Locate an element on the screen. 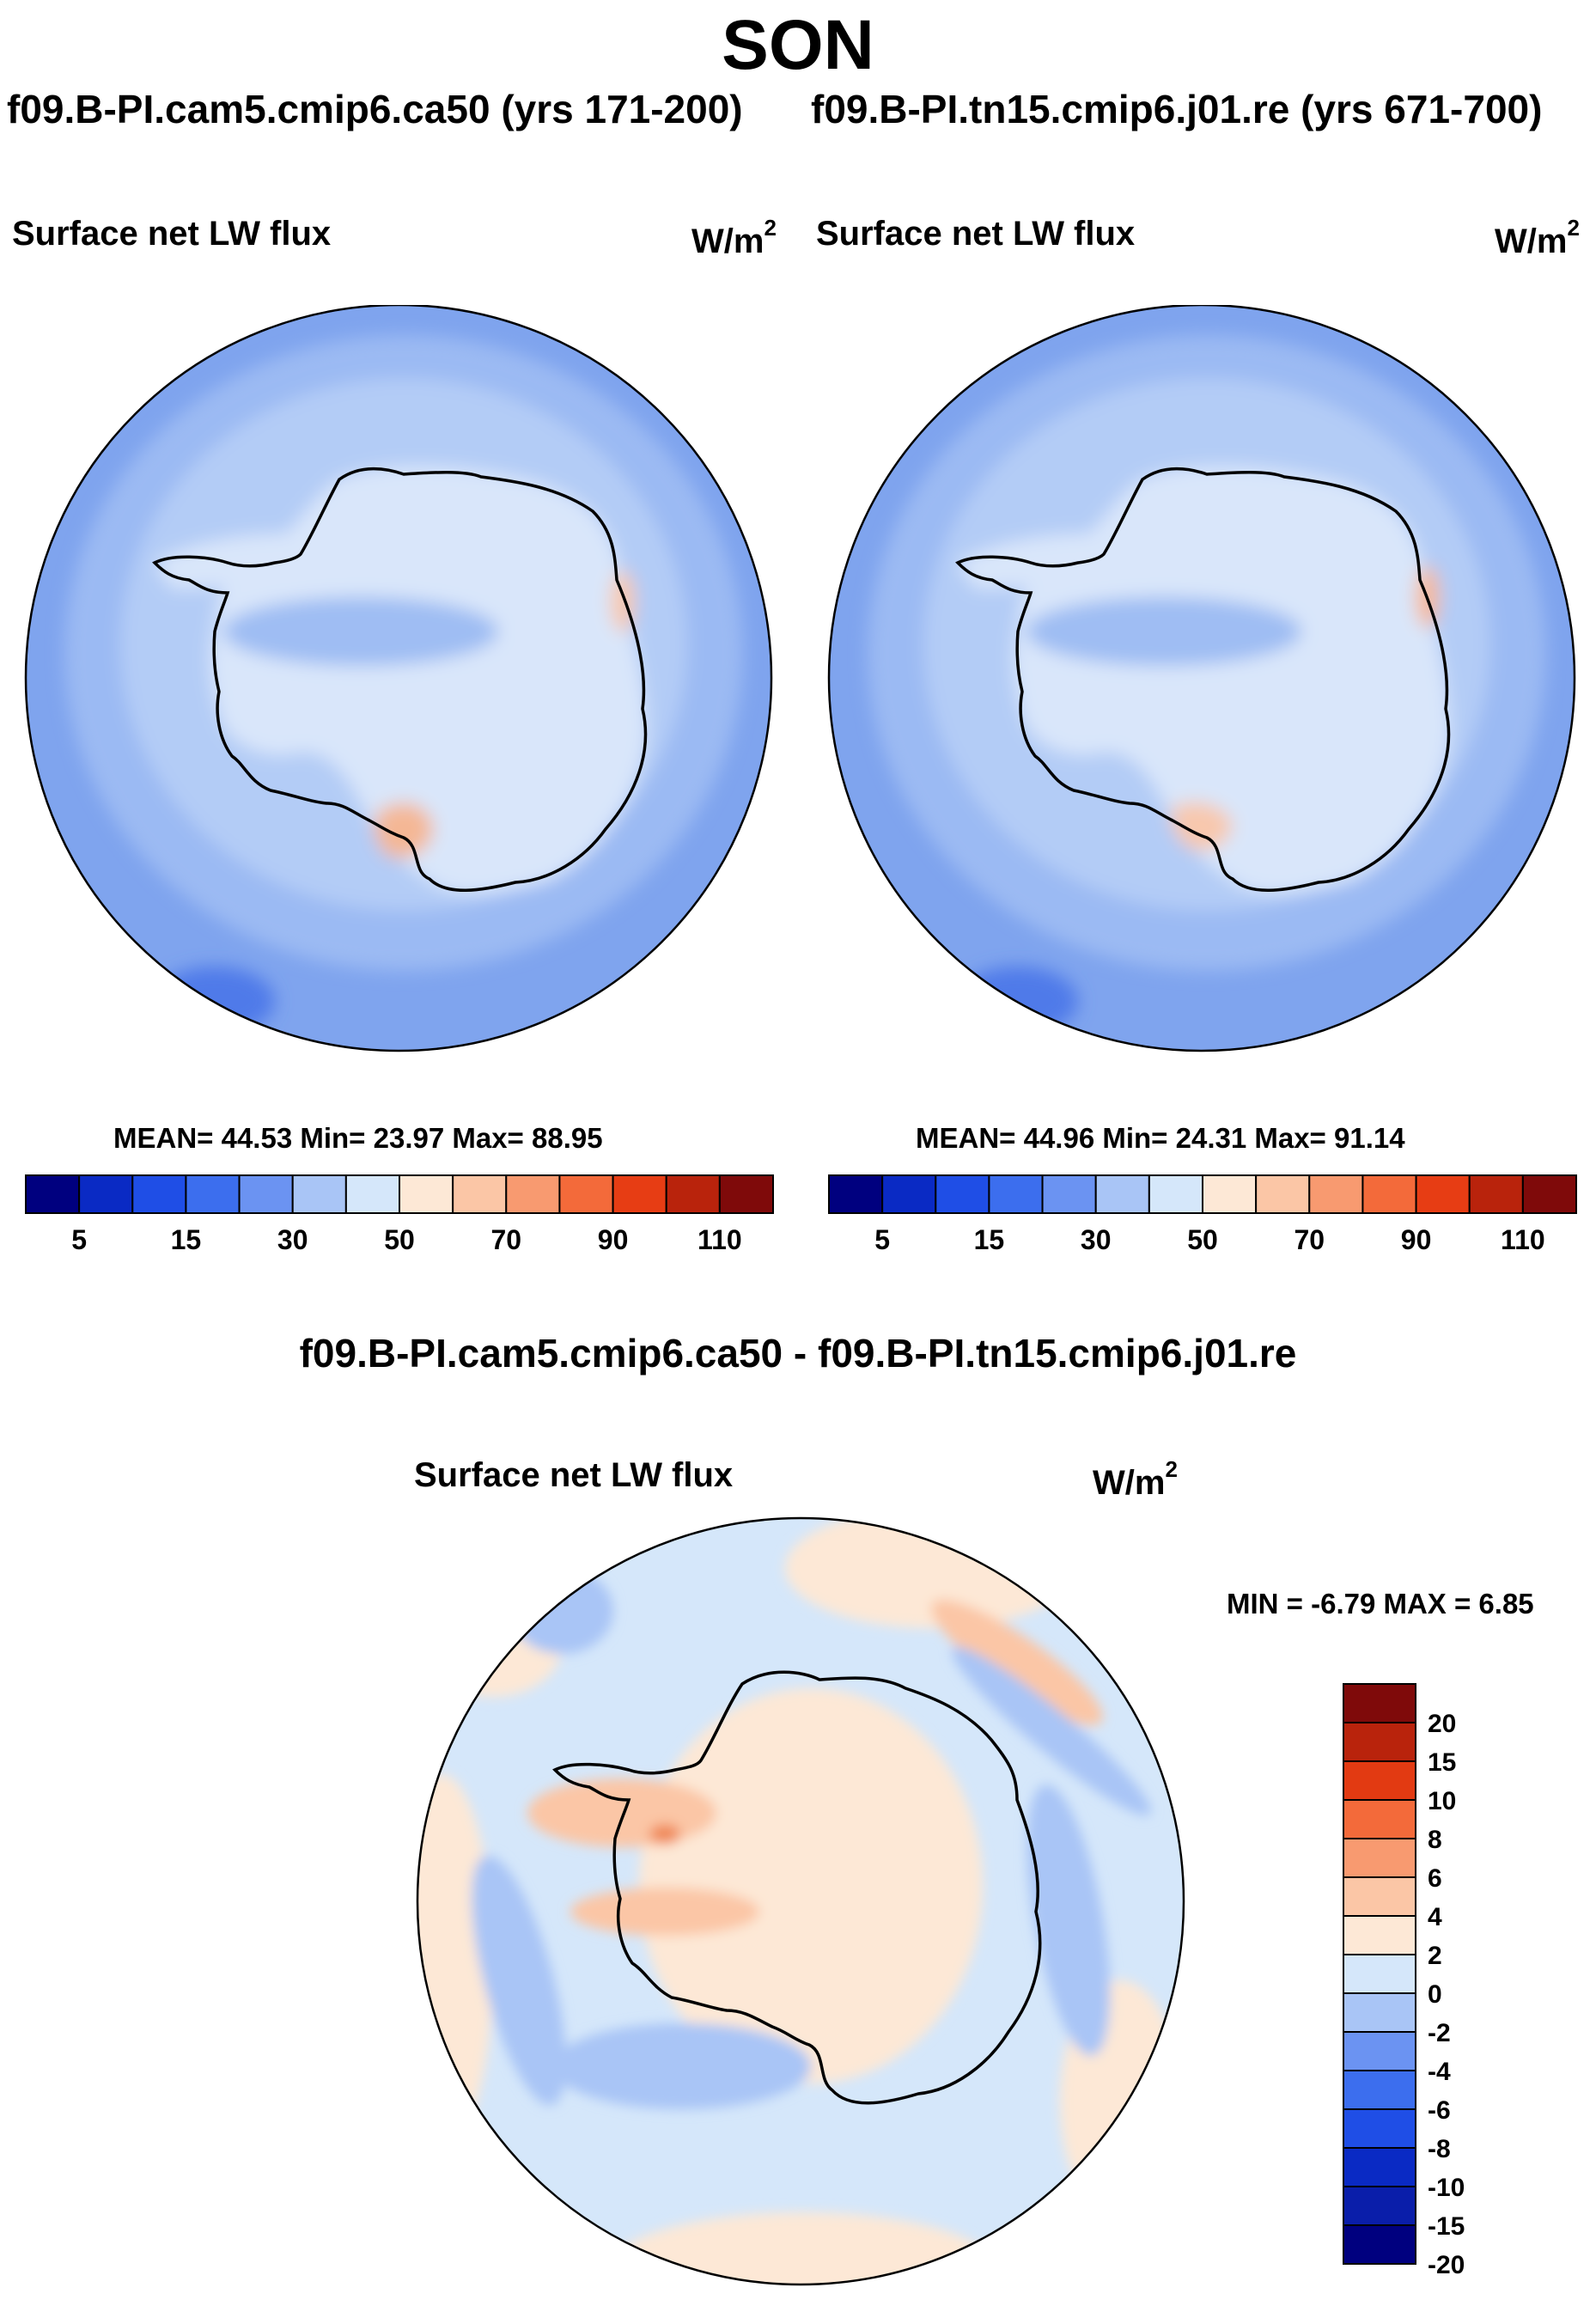 The width and height of the screenshot is (1596, 2318). figure-title: SON is located at coordinates (798, 45).